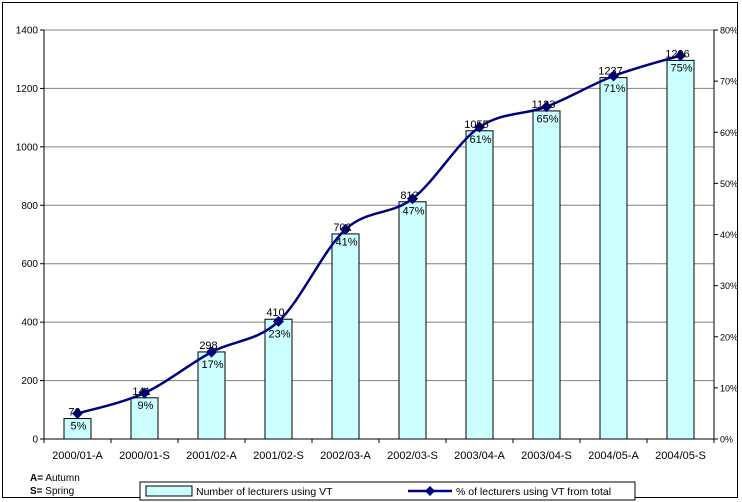 This screenshot has width=742, height=502. What do you see at coordinates (36, 491) in the screenshot?
I see `note-spring-key: S=` at bounding box center [36, 491].